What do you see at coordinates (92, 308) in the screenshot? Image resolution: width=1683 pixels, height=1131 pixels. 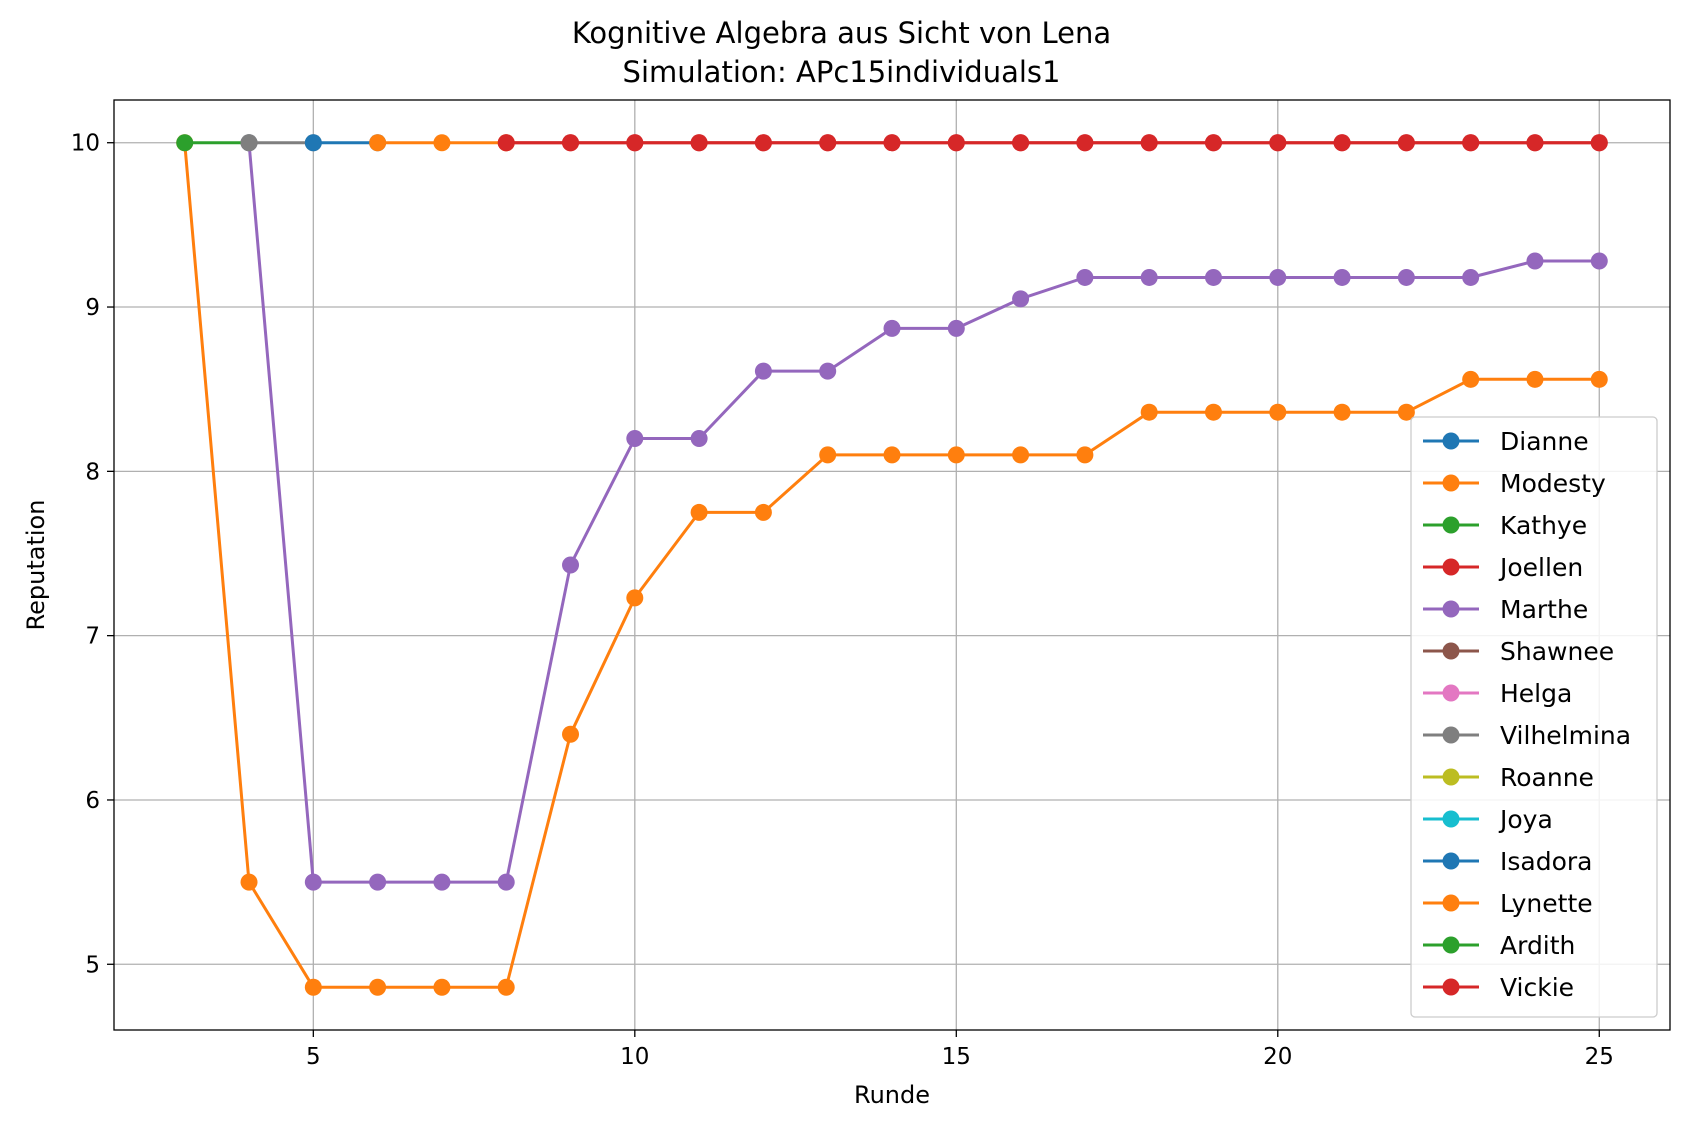 I see `y-tick-label: 9` at bounding box center [92, 308].